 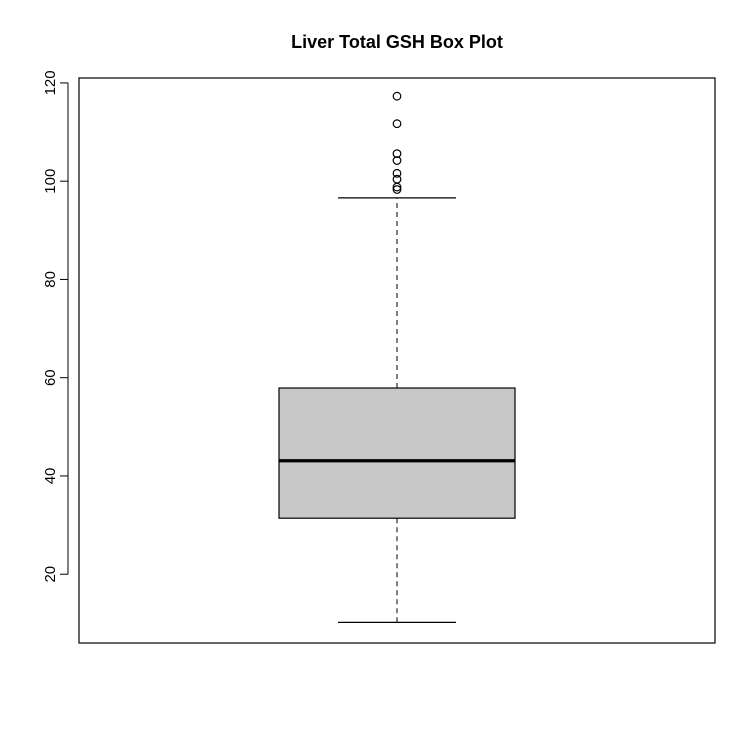 What do you see at coordinates (50, 181) in the screenshot?
I see `y-tick-label: 100` at bounding box center [50, 181].